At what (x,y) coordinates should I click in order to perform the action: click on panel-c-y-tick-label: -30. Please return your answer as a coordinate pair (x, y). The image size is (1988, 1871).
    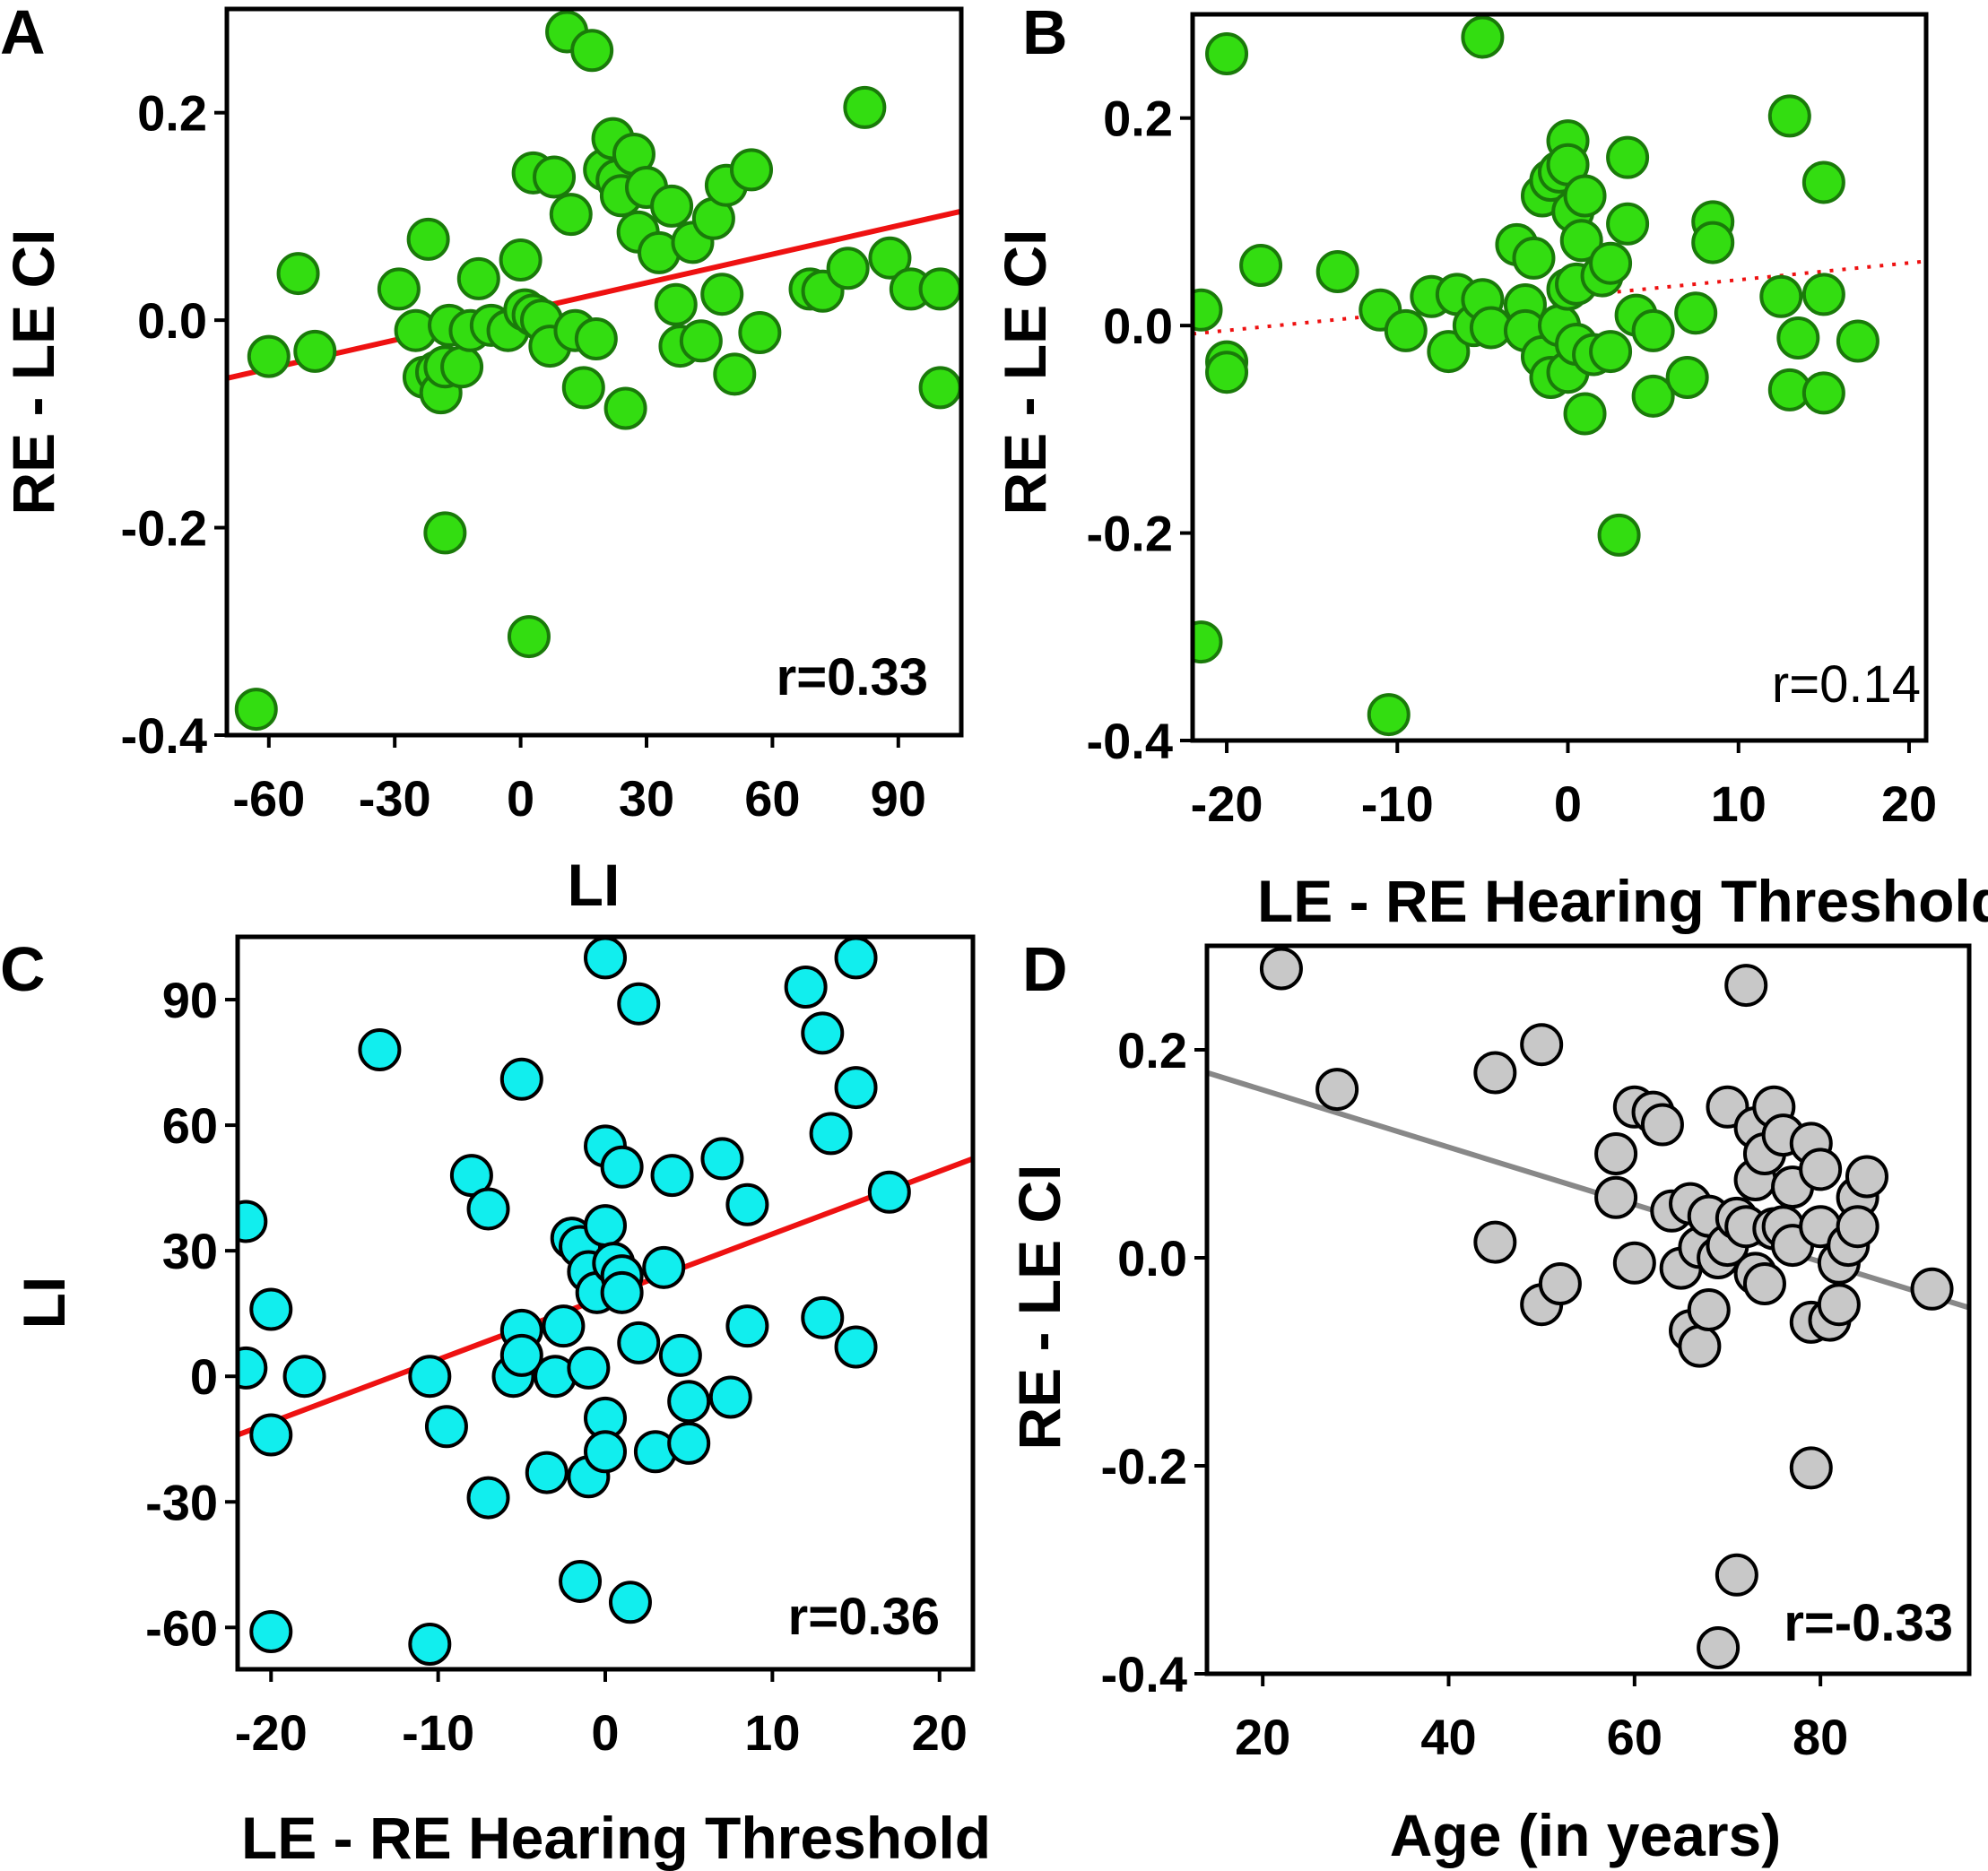
    Looking at the image, I should click on (181, 1502).